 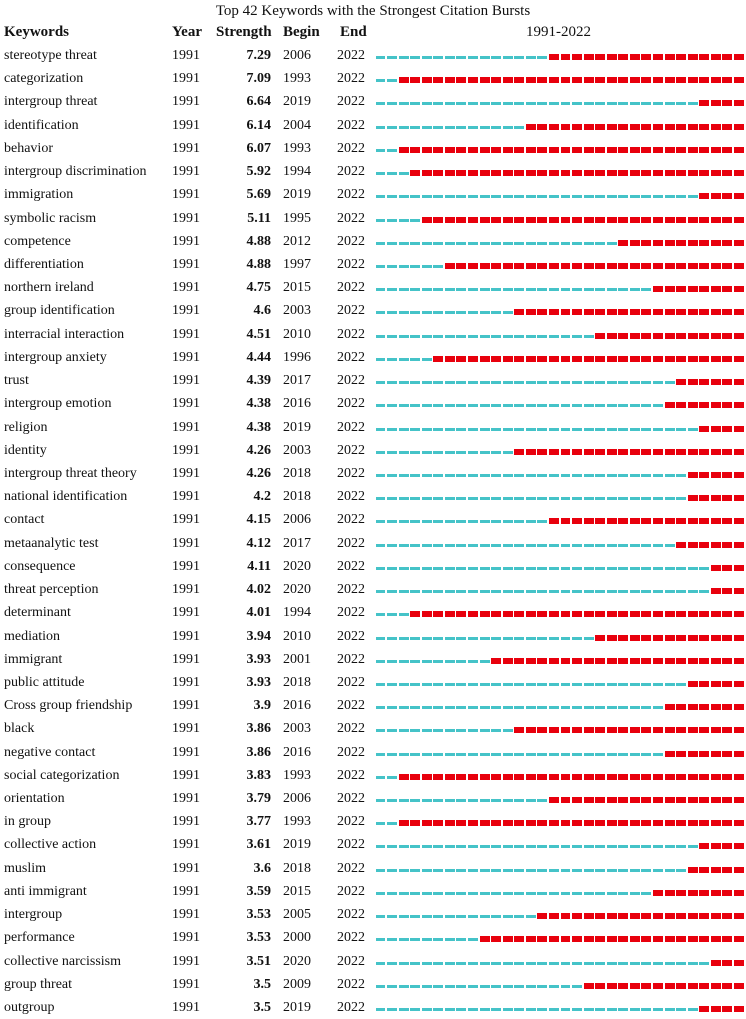 What do you see at coordinates (259, 590) in the screenshot?
I see `strength-value: 4.02` at bounding box center [259, 590].